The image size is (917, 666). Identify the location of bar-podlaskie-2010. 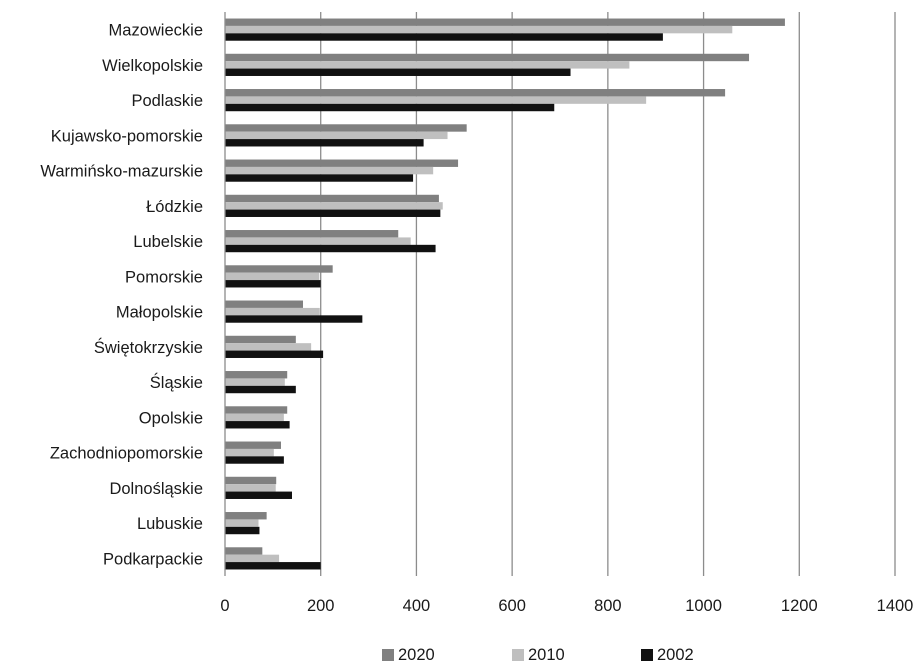
(436, 100).